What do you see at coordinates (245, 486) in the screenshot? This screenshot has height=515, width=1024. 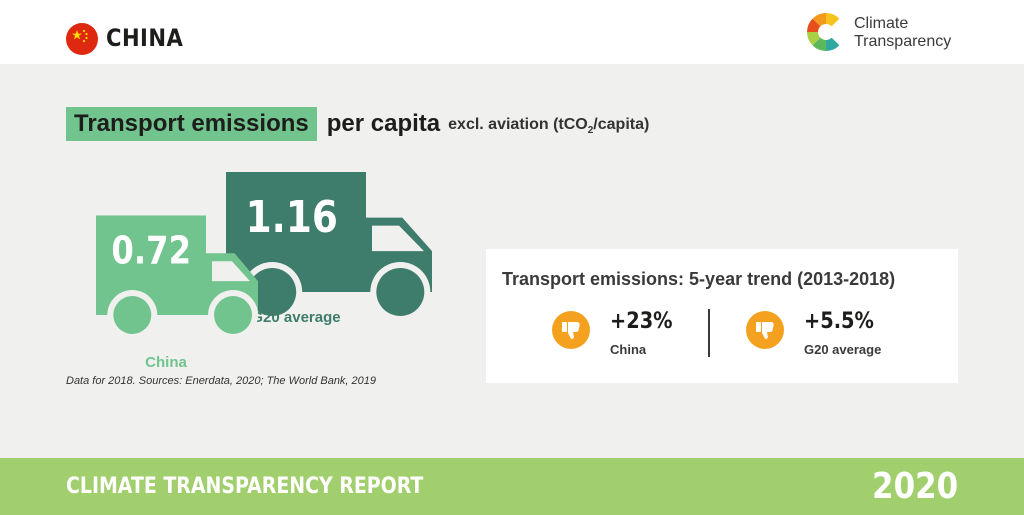 I see `footer-report-title: CLIMATE TRANSPARENCY REPORT` at bounding box center [245, 486].